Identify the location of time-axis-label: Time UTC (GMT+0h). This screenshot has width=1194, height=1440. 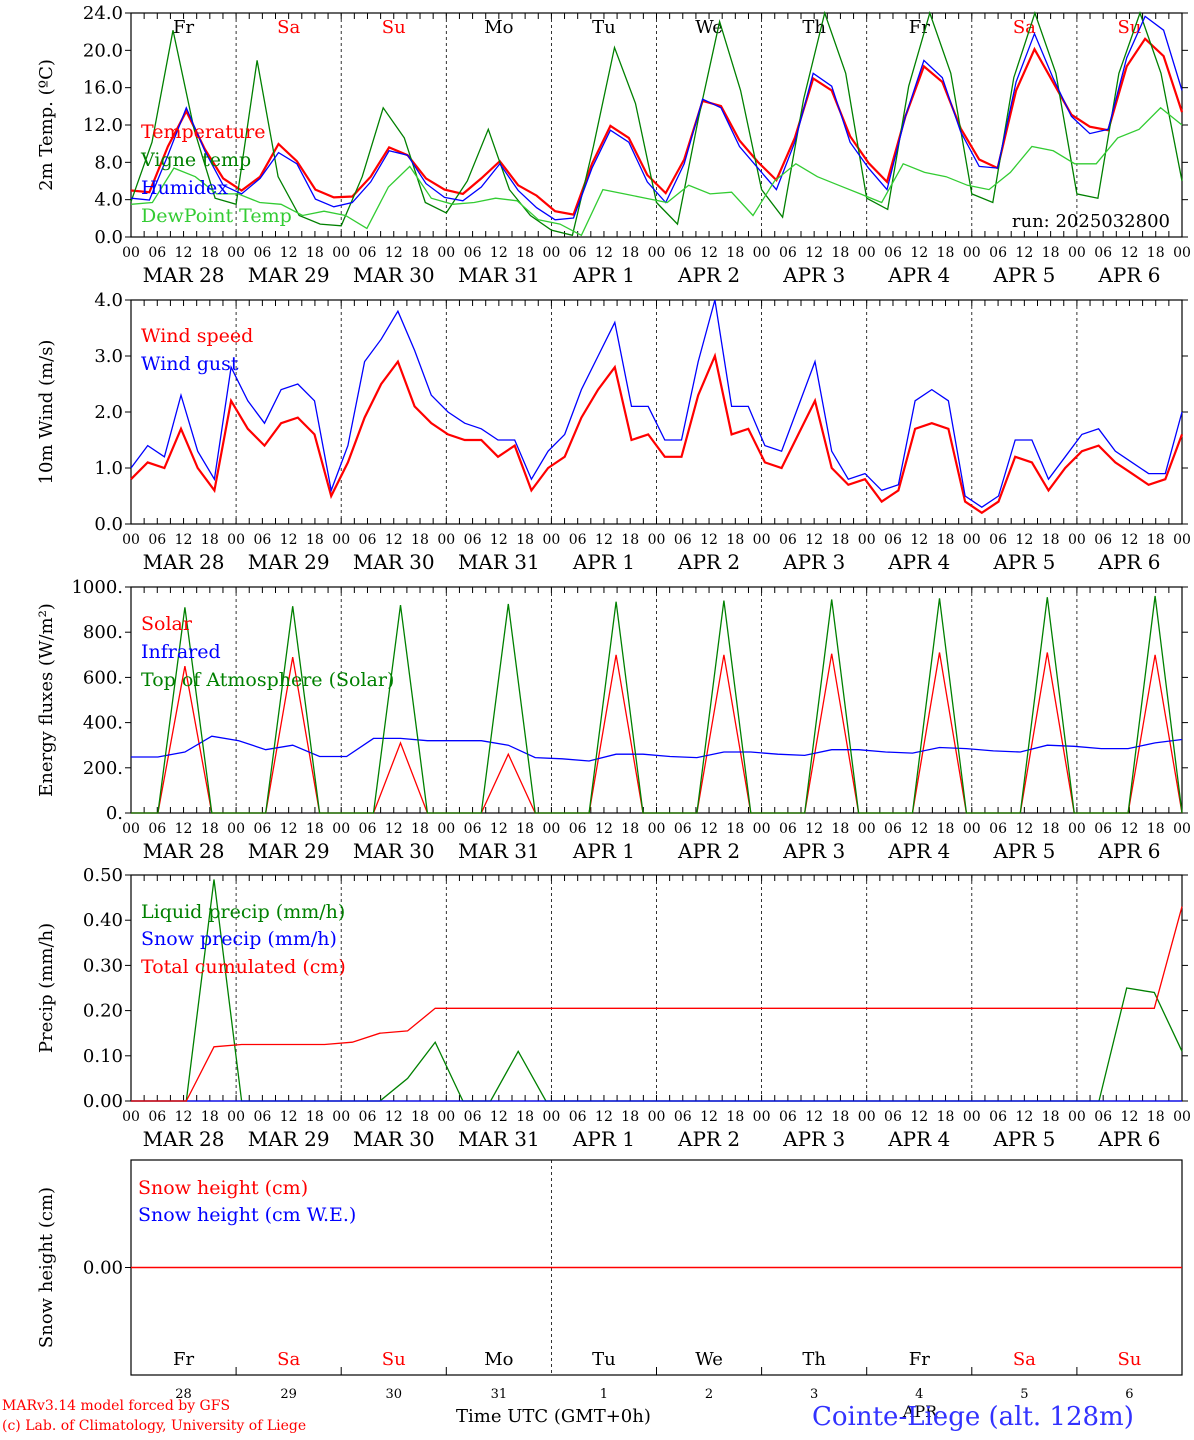
(553, 1416).